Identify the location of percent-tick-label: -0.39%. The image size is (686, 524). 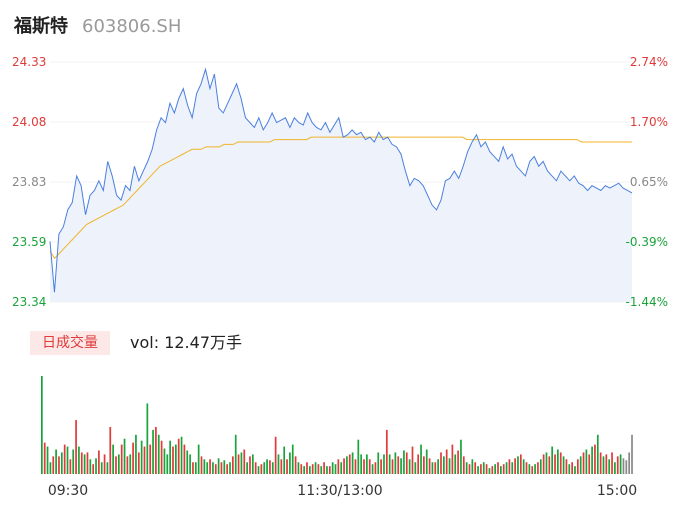
(647, 242).